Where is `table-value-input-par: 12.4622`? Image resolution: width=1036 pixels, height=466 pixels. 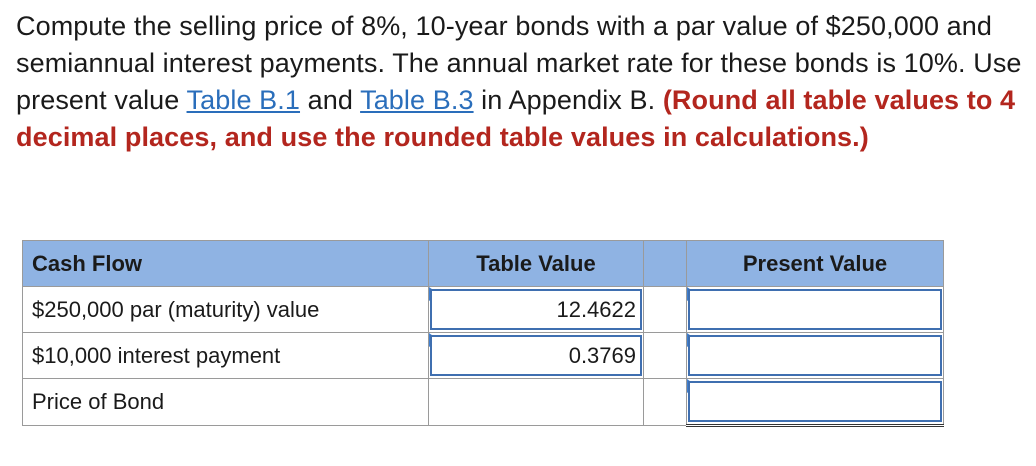 table-value-input-par: 12.4622 is located at coordinates (536, 309).